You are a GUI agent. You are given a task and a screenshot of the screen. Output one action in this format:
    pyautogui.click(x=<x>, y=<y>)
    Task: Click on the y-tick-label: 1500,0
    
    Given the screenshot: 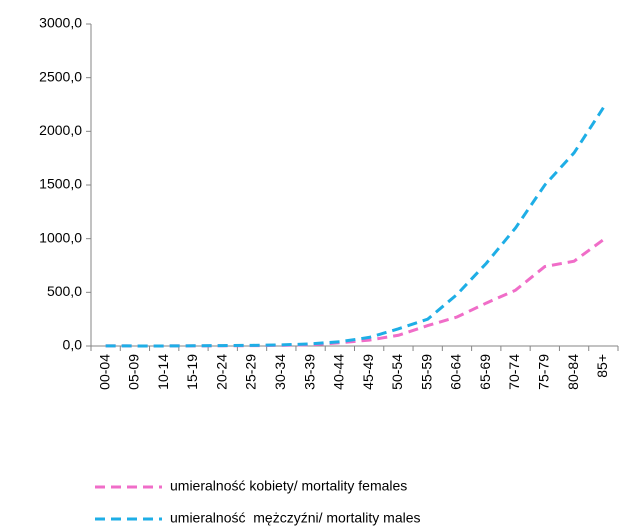 What is the action you would take?
    pyautogui.click(x=60, y=184)
    